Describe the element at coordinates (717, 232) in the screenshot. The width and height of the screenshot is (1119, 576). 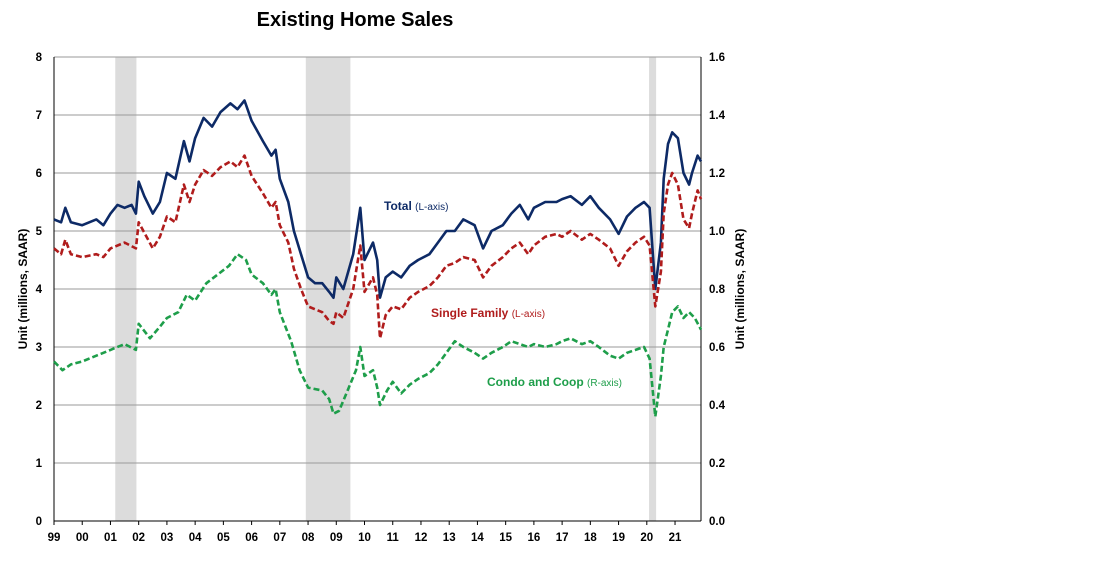
I see `y-right-tick-label: 1.0` at that location.